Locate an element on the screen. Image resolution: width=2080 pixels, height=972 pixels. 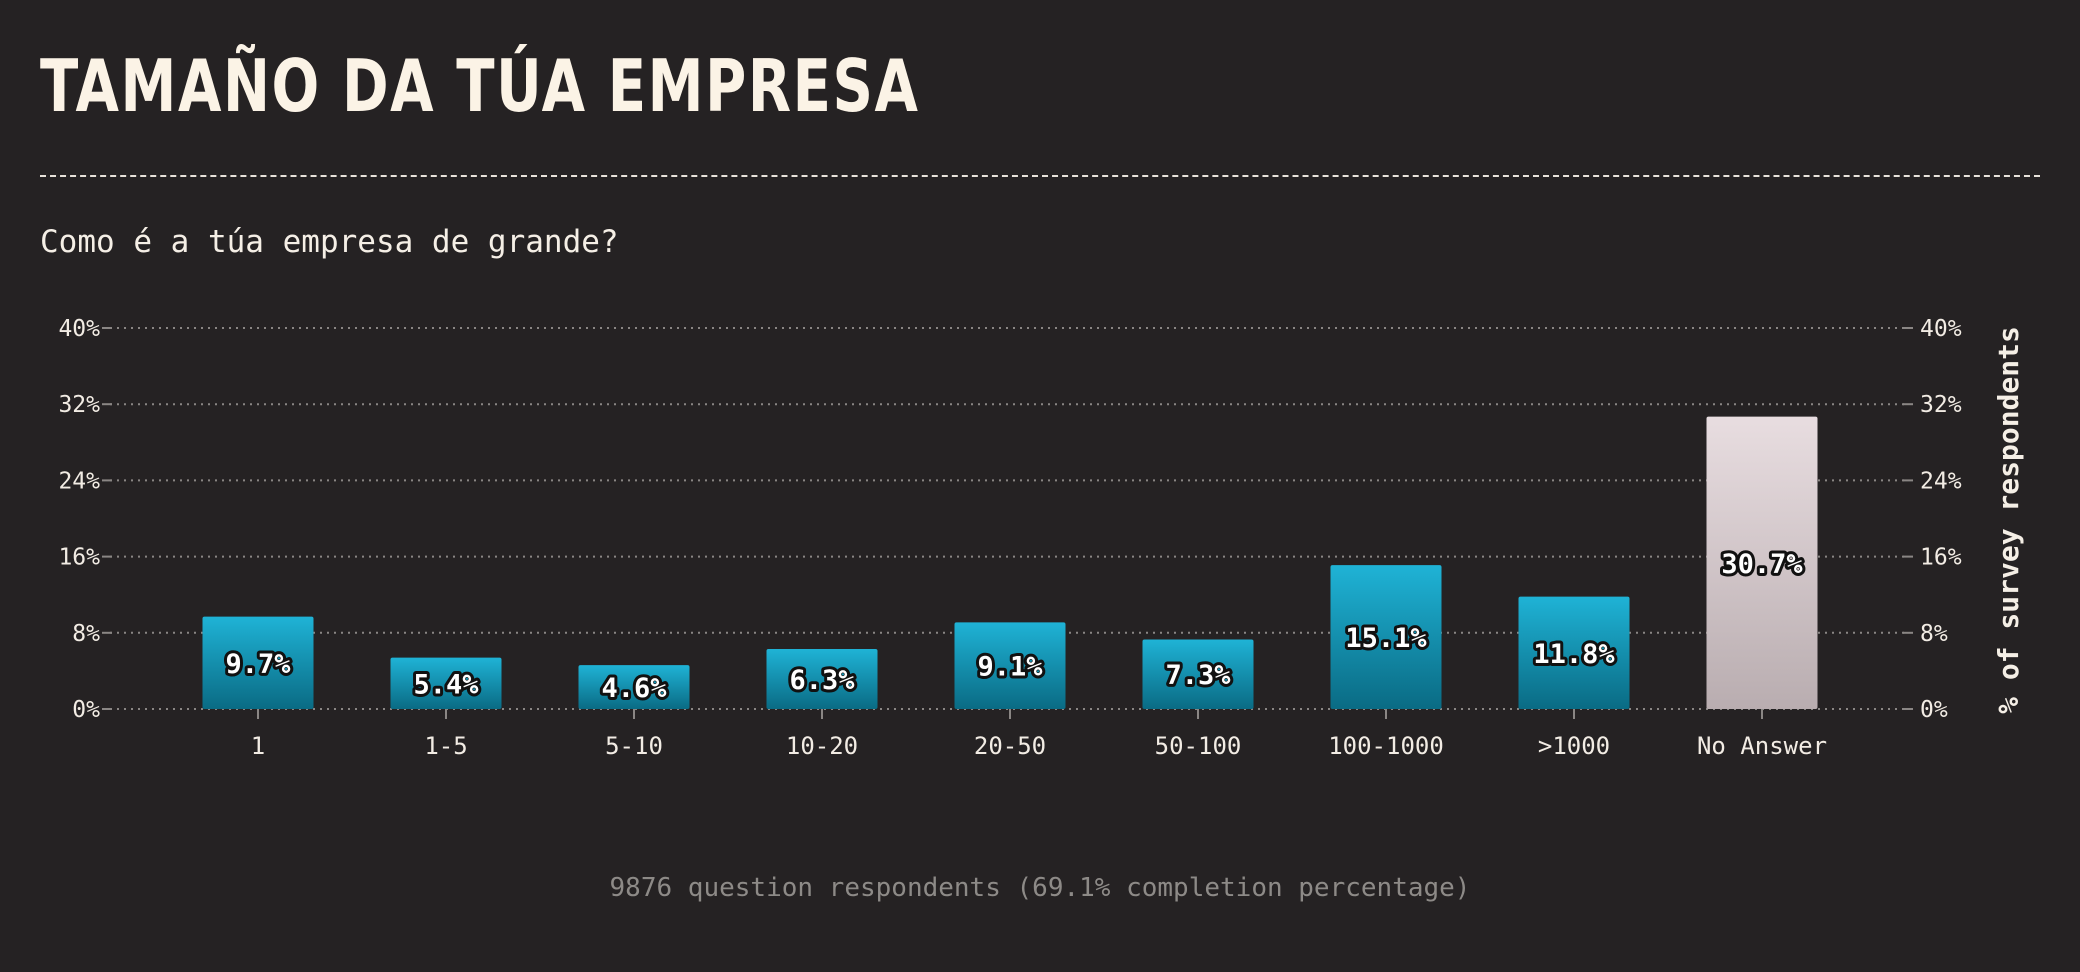
bar-value-label: 9.7% is located at coordinates (258, 664).